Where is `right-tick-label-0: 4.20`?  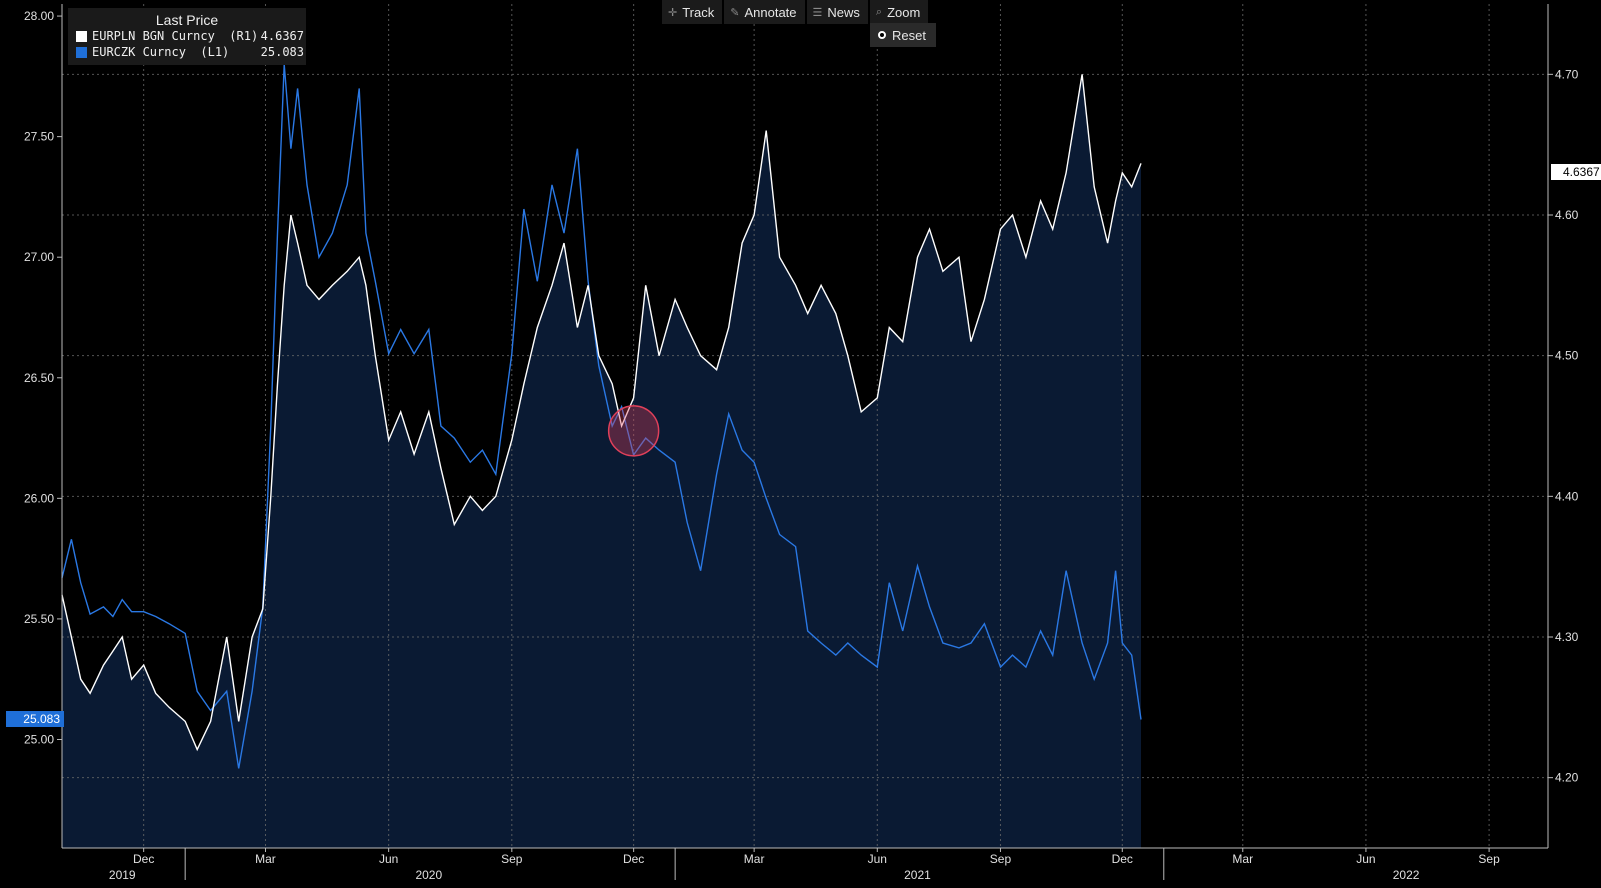 right-tick-label-0: 4.20 is located at coordinates (1567, 778).